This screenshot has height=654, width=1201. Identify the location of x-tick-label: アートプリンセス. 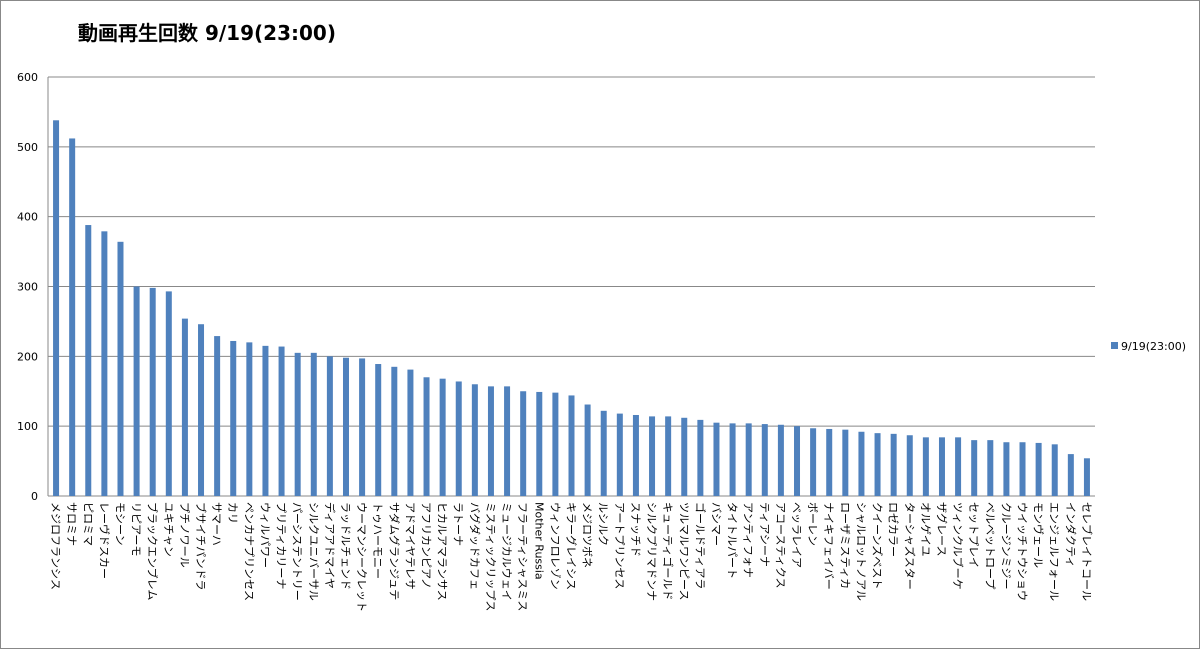
(619, 545).